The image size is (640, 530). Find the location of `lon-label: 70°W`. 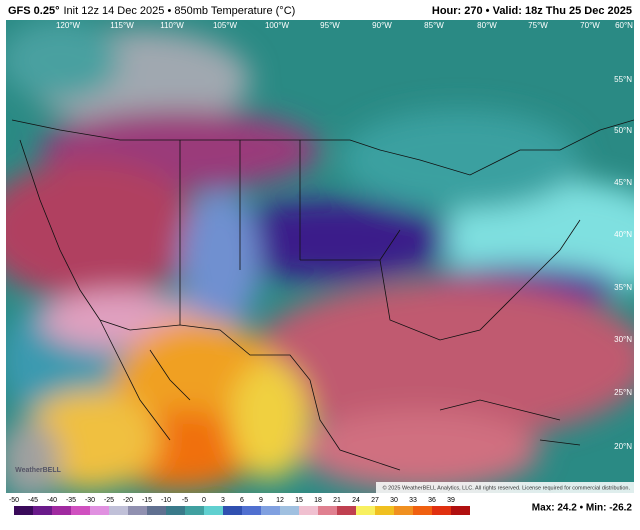

lon-label: 70°W is located at coordinates (590, 25).